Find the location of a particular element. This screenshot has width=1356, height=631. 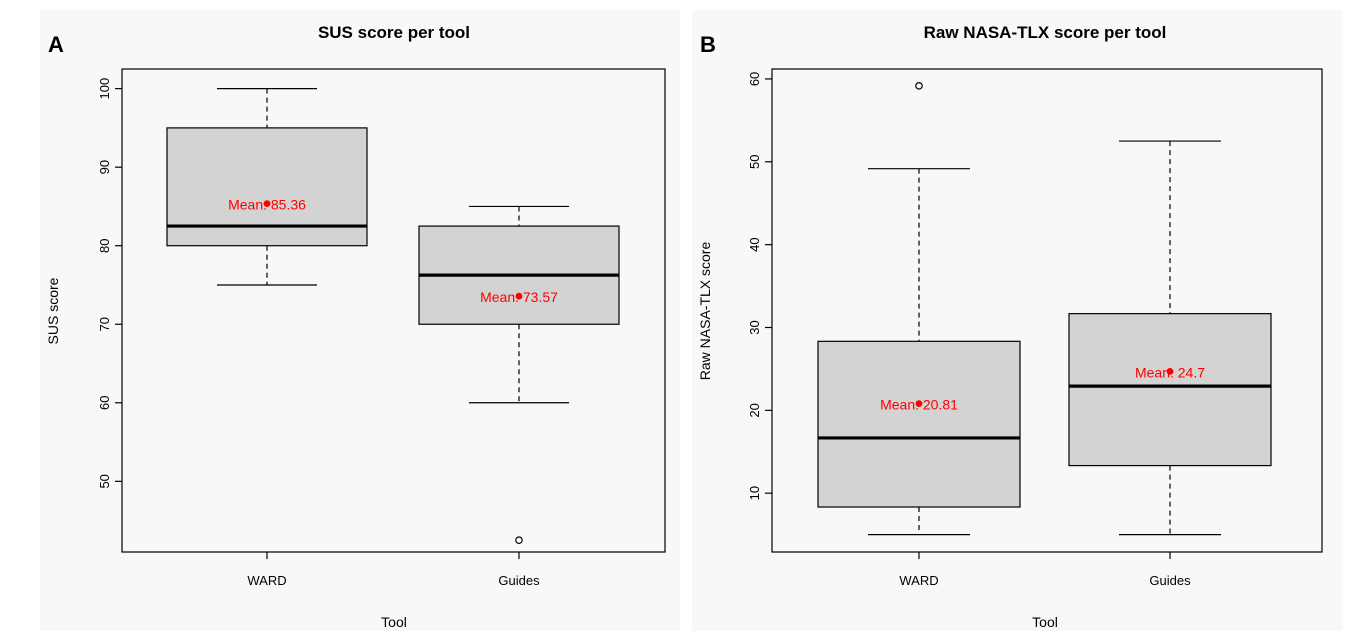

panel-b-y-tick-label: 60 is located at coordinates (754, 79).